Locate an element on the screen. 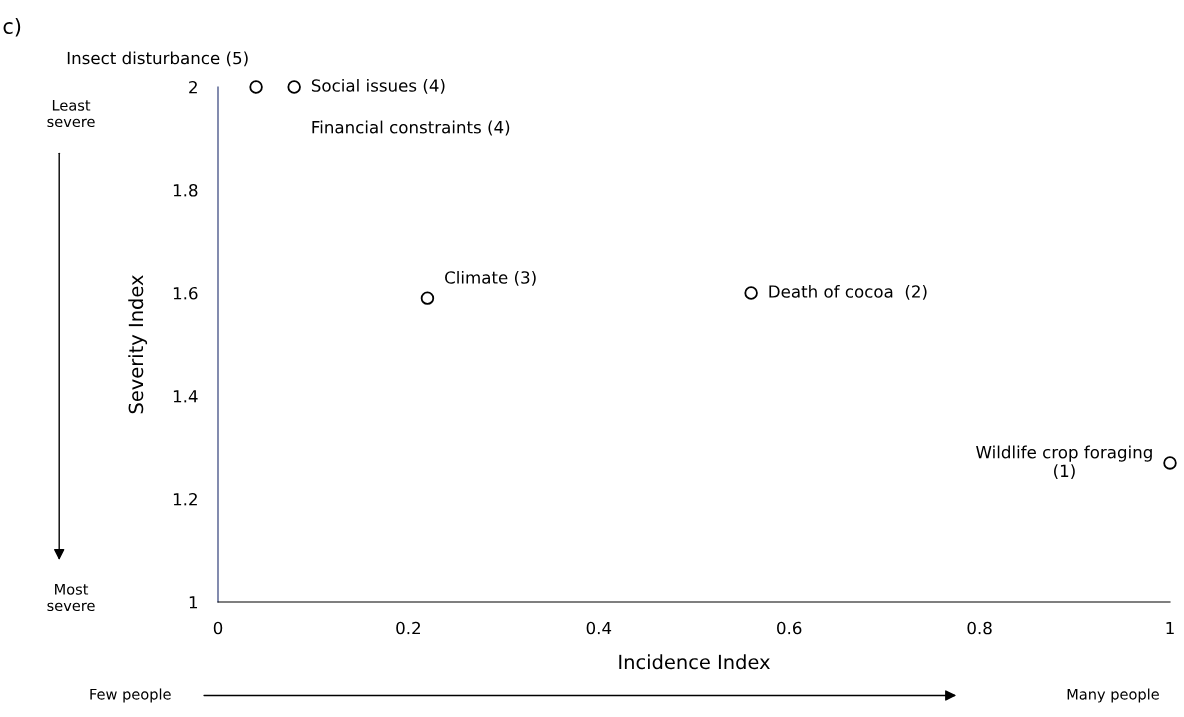 The width and height of the screenshot is (1184, 717). annotation: Wildlife crop foraging (1) is located at coordinates (1064, 462).